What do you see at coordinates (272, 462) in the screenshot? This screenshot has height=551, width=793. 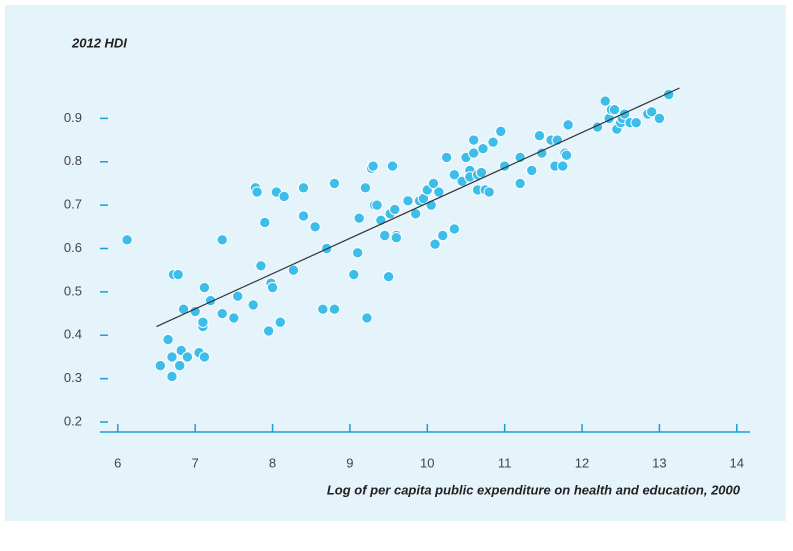 I see `x-tick-label: 8` at bounding box center [272, 462].